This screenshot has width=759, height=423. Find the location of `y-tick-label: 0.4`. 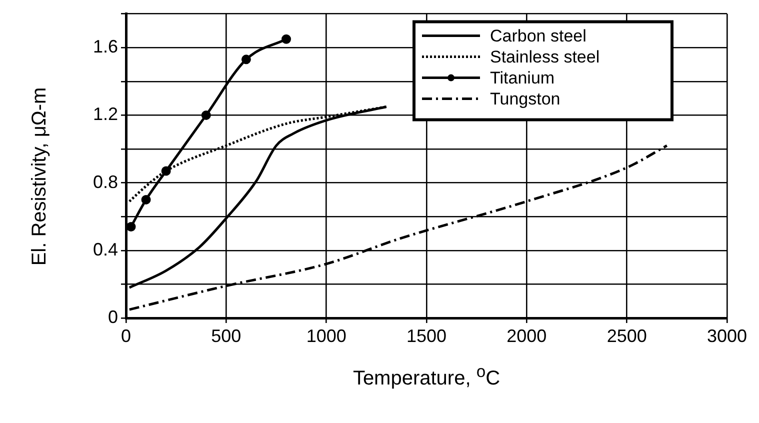

y-tick-label: 0.4 is located at coordinates (105, 249).